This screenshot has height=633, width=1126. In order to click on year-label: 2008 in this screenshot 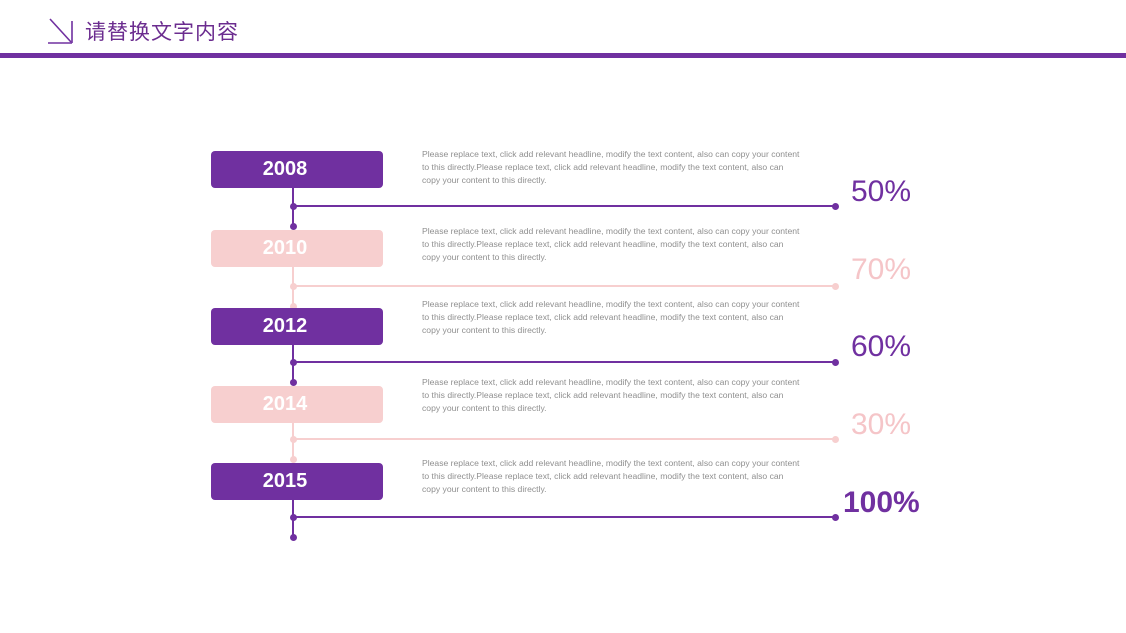, I will do `click(297, 169)`.